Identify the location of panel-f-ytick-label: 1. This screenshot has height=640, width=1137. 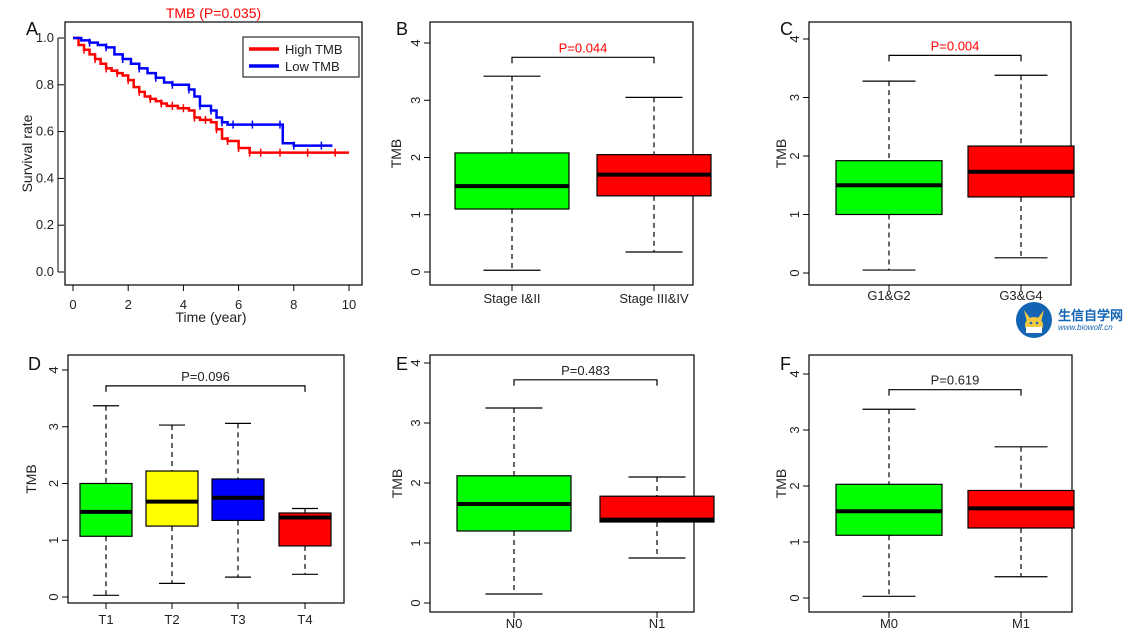
(794, 541).